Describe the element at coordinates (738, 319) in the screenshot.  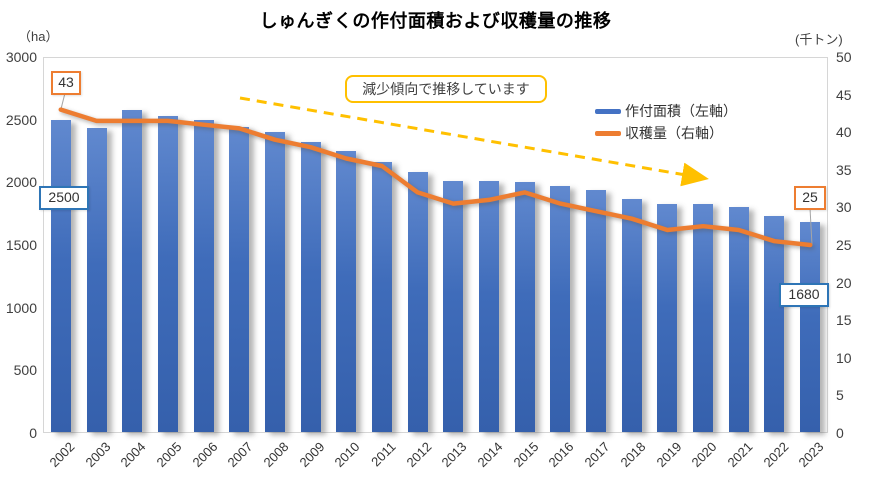
I see `bar-2021` at that location.